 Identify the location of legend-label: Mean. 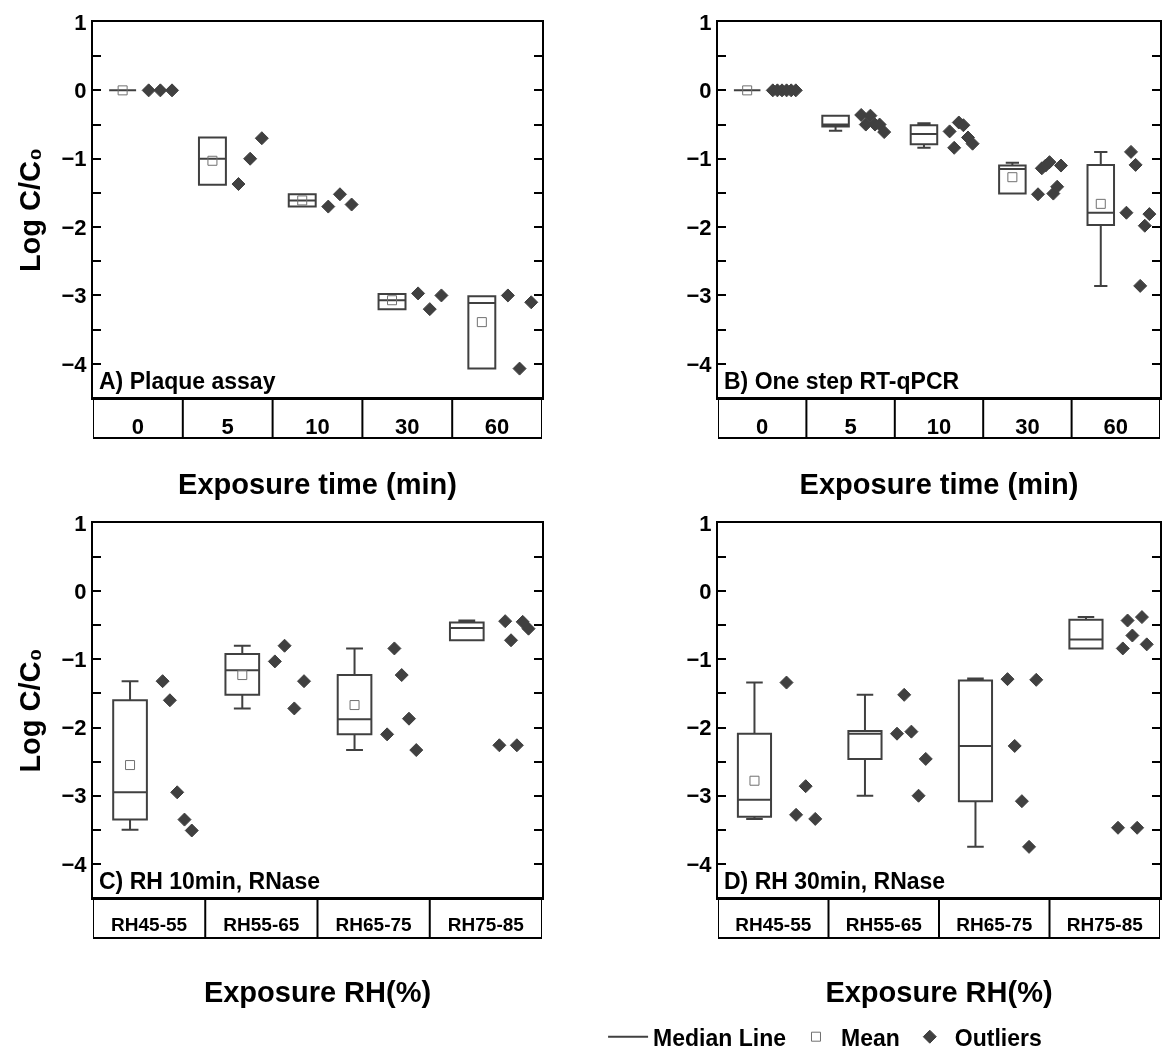
(870, 1037).